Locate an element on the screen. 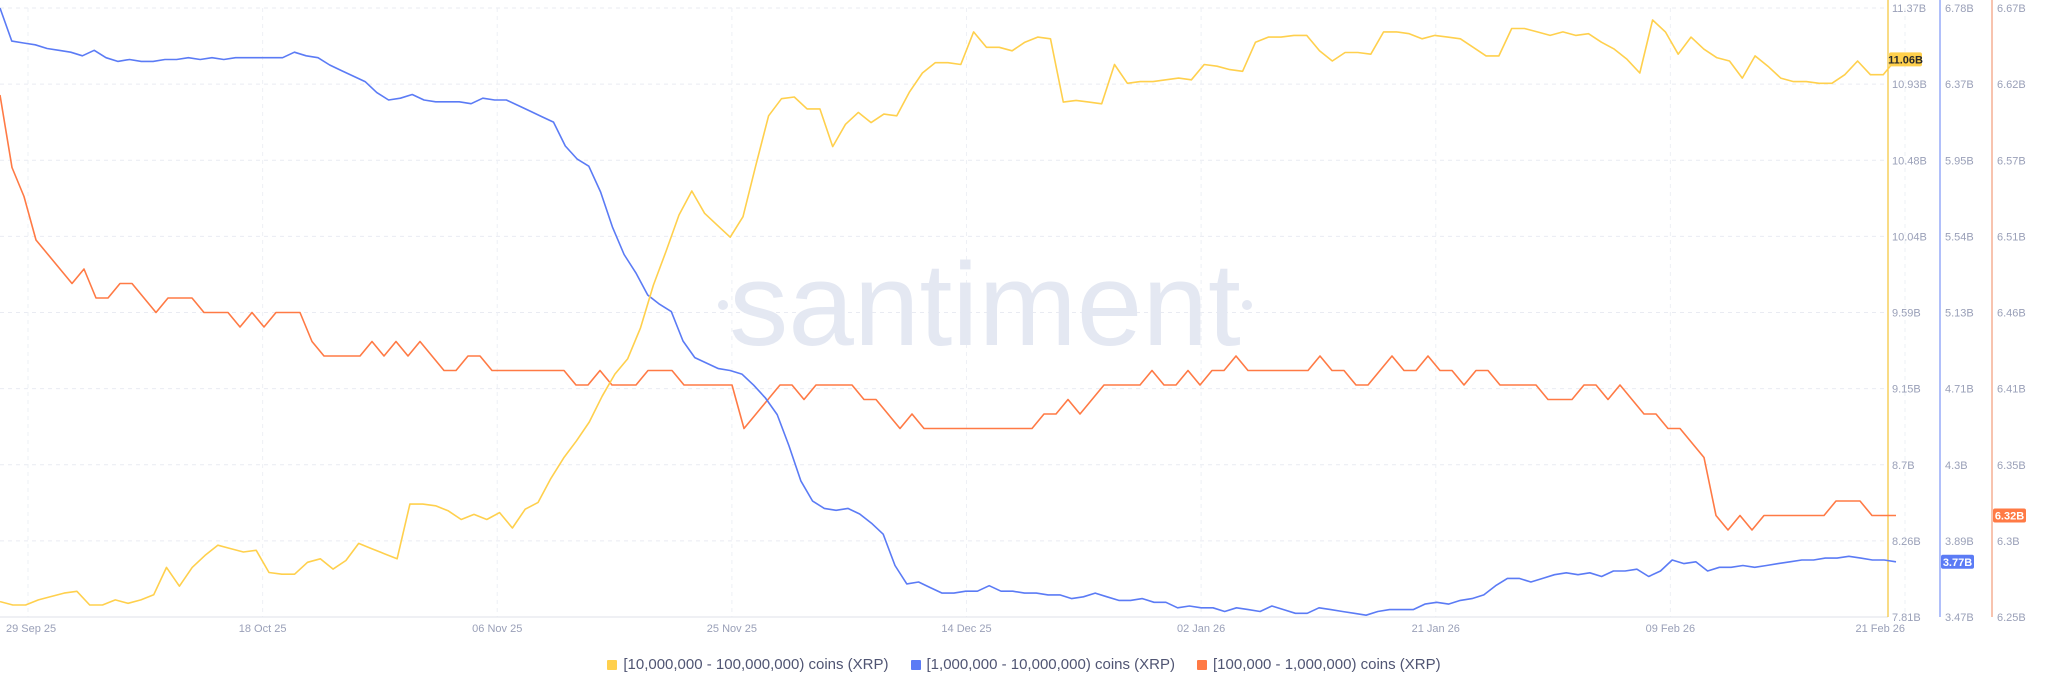 The width and height of the screenshot is (2048, 693). y-tick-label: 9.15B is located at coordinates (1906, 390).